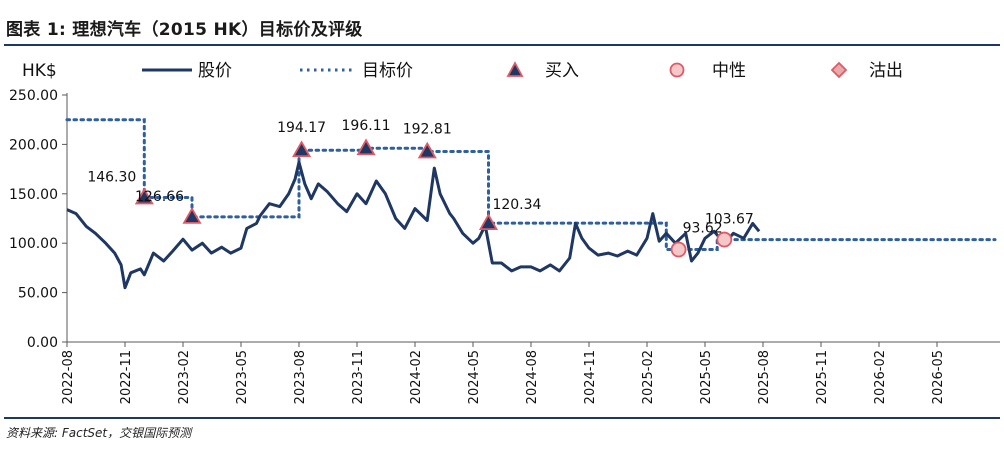 The height and width of the screenshot is (452, 1004). Describe the element at coordinates (474, 377) in the screenshot. I see `x-tick-label: 2024-05` at that location.